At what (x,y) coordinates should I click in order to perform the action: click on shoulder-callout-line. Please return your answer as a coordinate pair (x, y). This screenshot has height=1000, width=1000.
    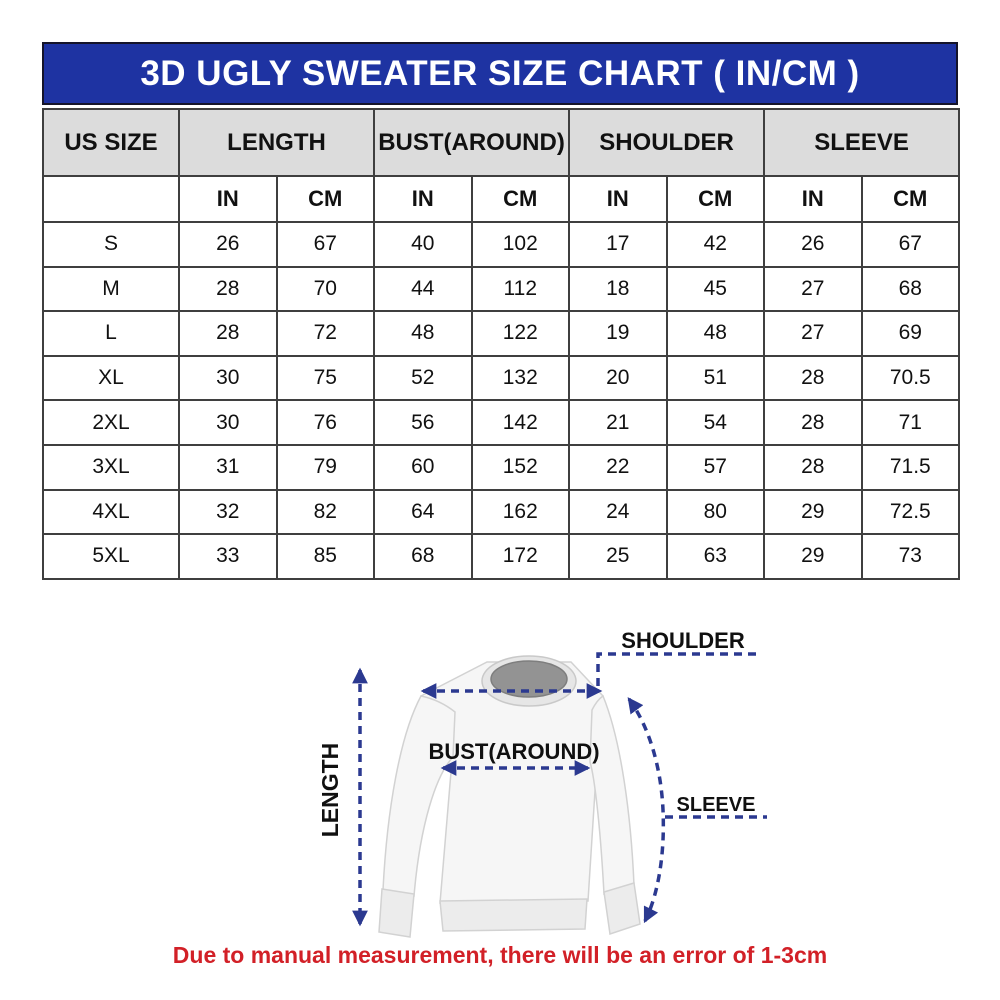
    Looking at the image, I should click on (676, 669).